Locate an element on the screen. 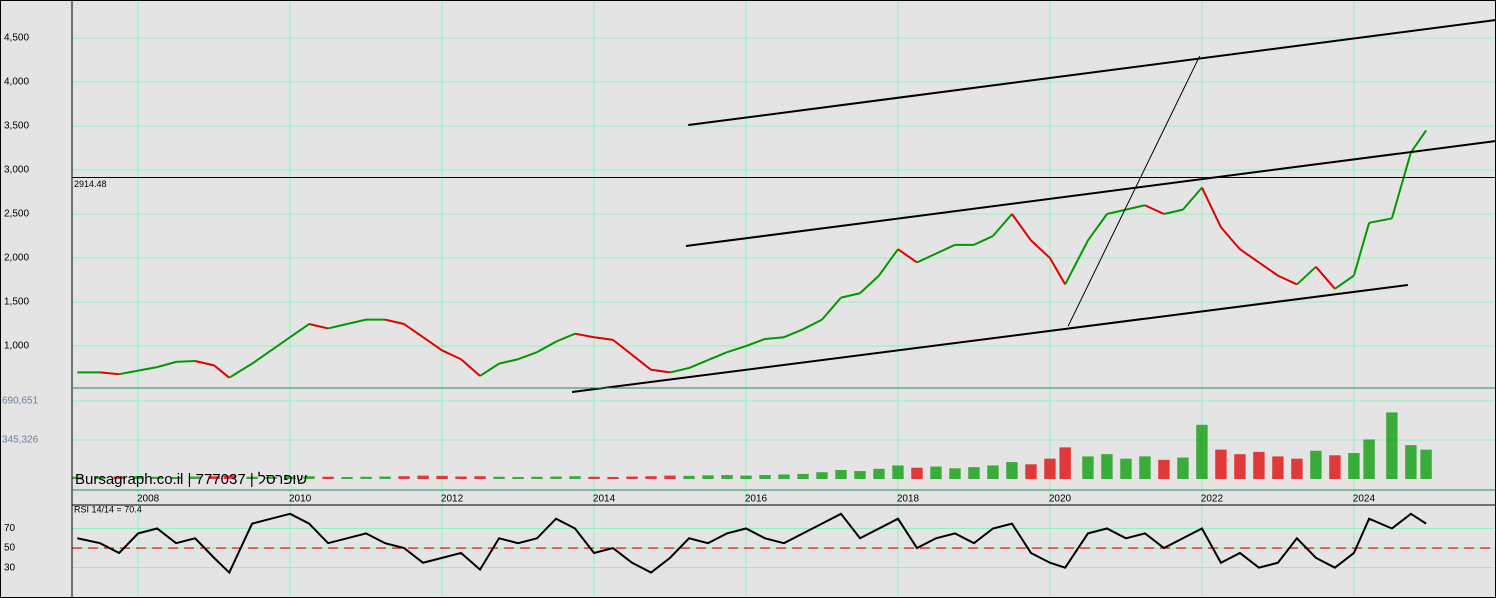  y-tick-label: 2,500 is located at coordinates (16, 214).